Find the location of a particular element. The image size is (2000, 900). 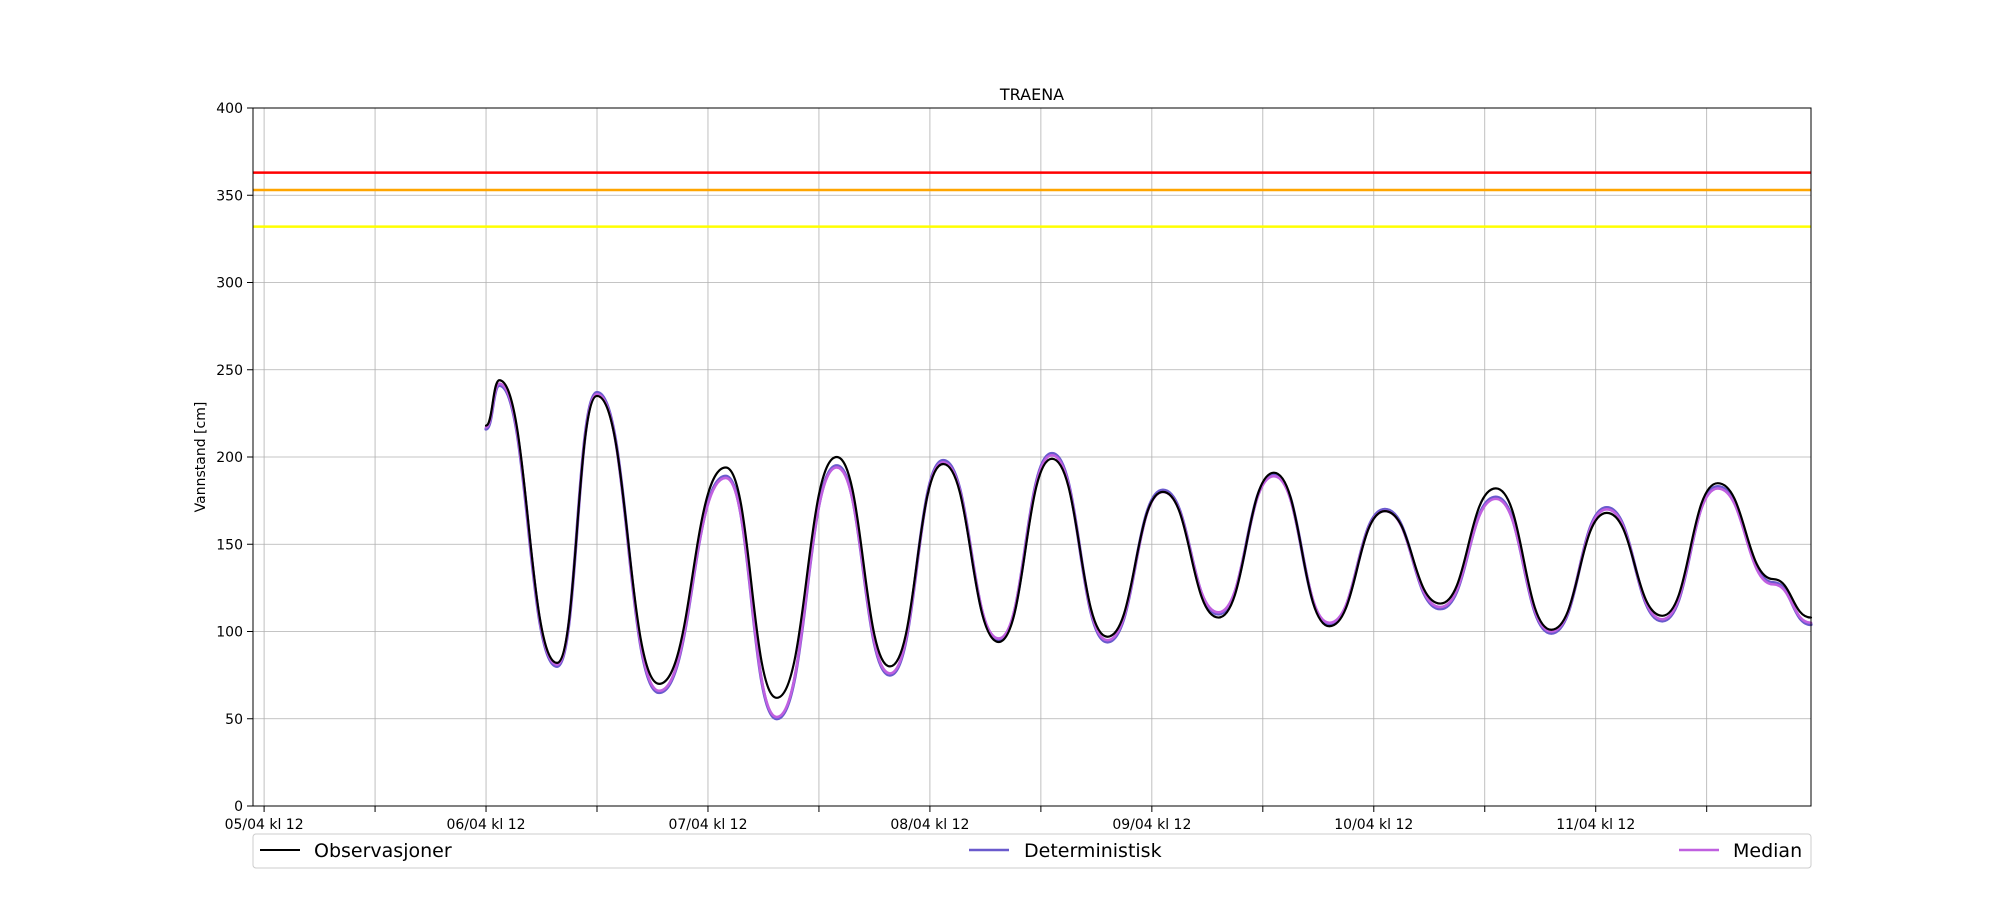

y-tick-label: 100 is located at coordinates (229, 633).